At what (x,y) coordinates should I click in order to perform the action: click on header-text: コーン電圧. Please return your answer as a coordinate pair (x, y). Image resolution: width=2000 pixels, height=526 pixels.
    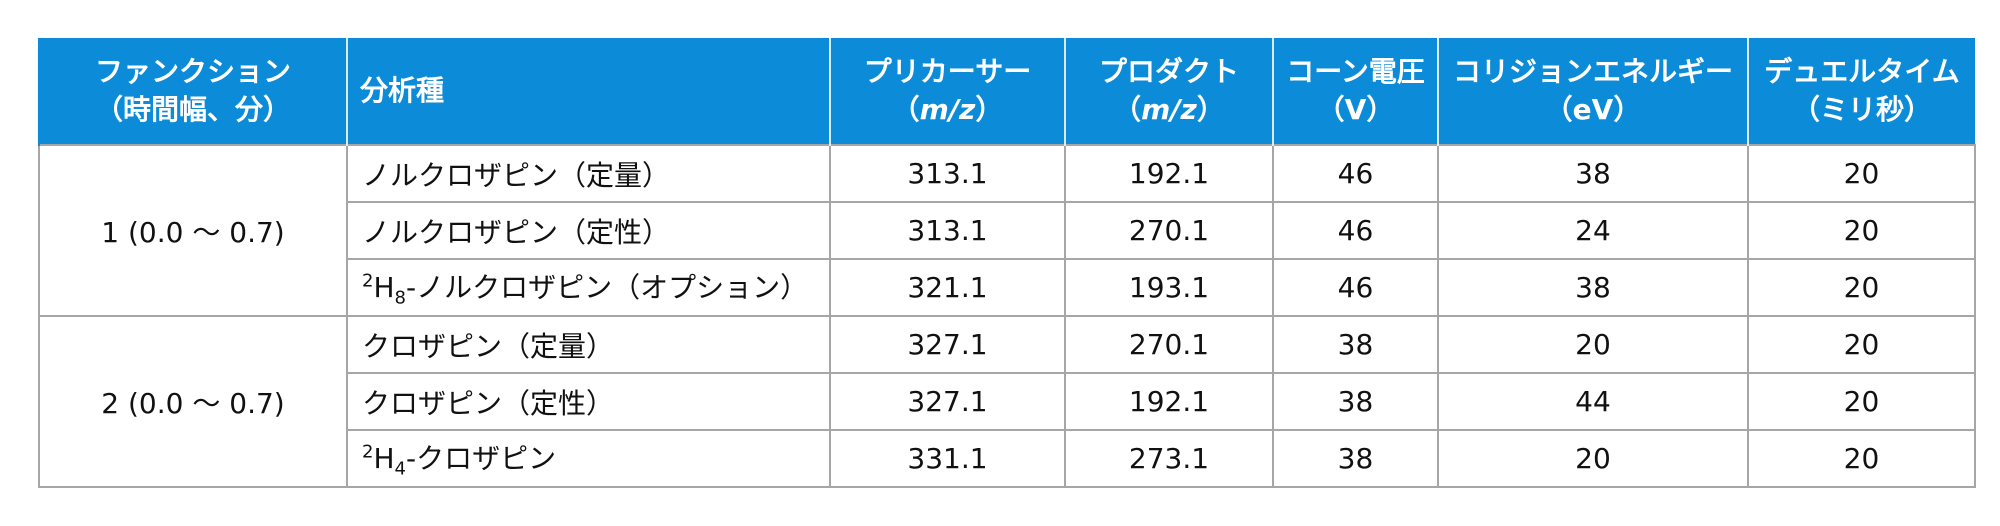
    Looking at the image, I should click on (1355, 71).